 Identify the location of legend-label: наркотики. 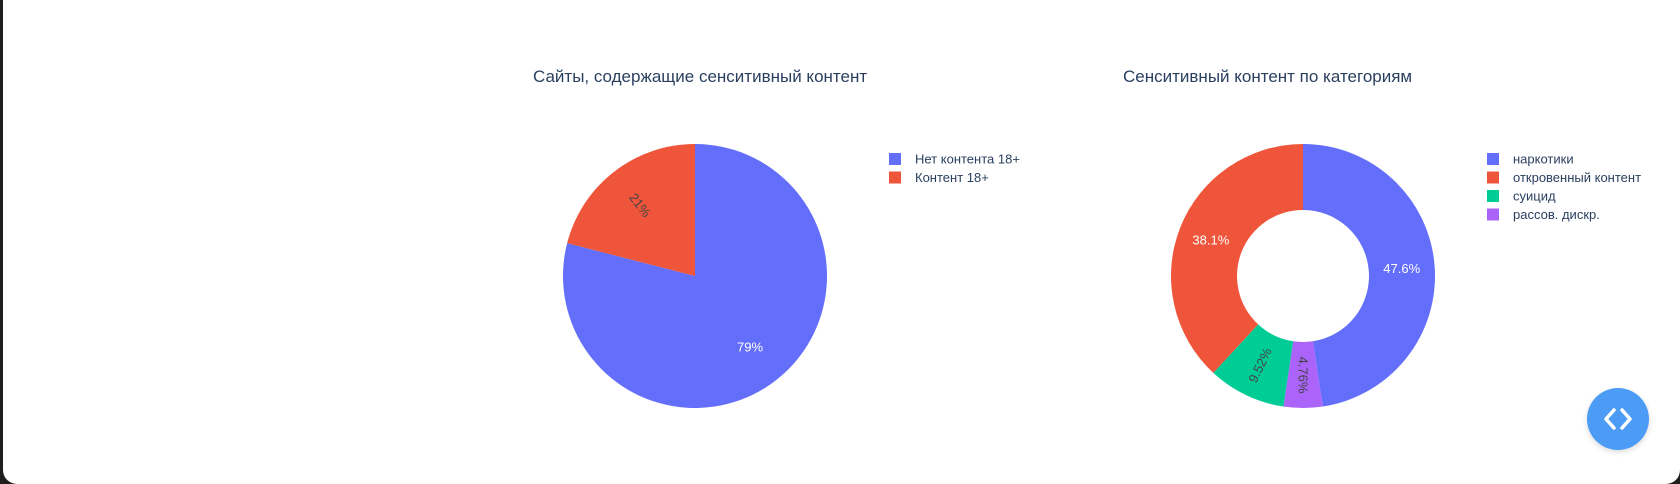
(1543, 159).